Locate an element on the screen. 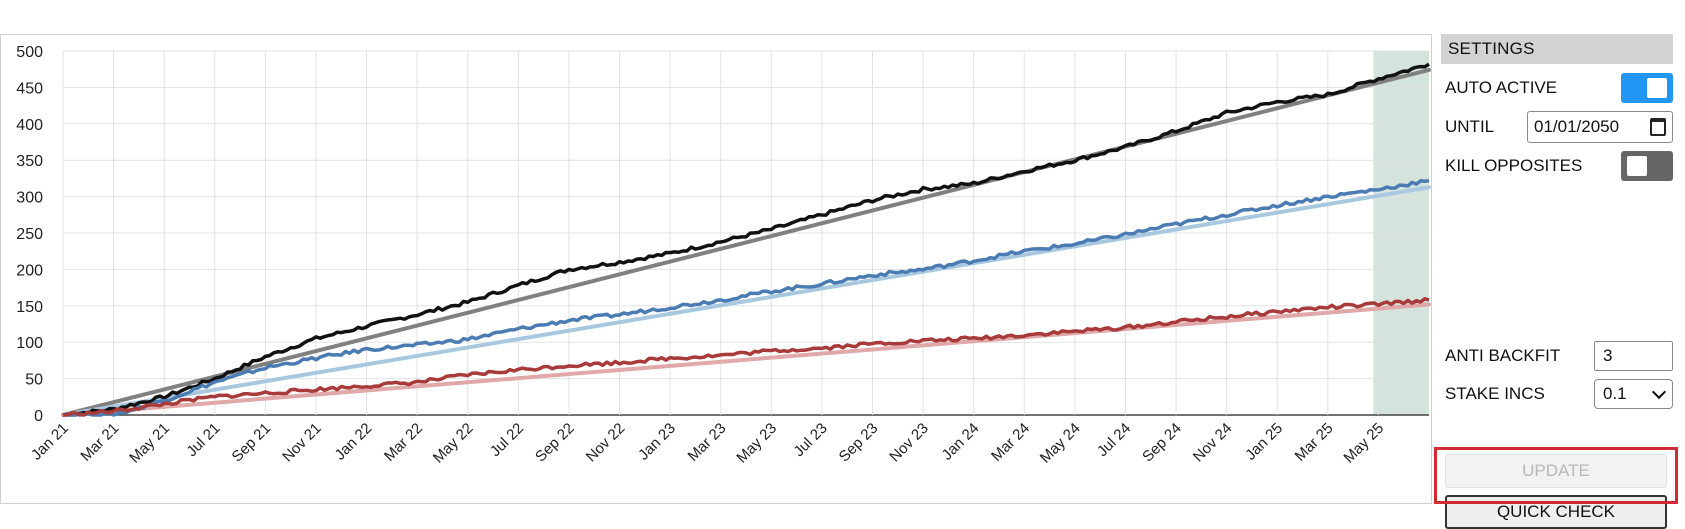  x-tick-label: May 24 is located at coordinates (1060, 443).